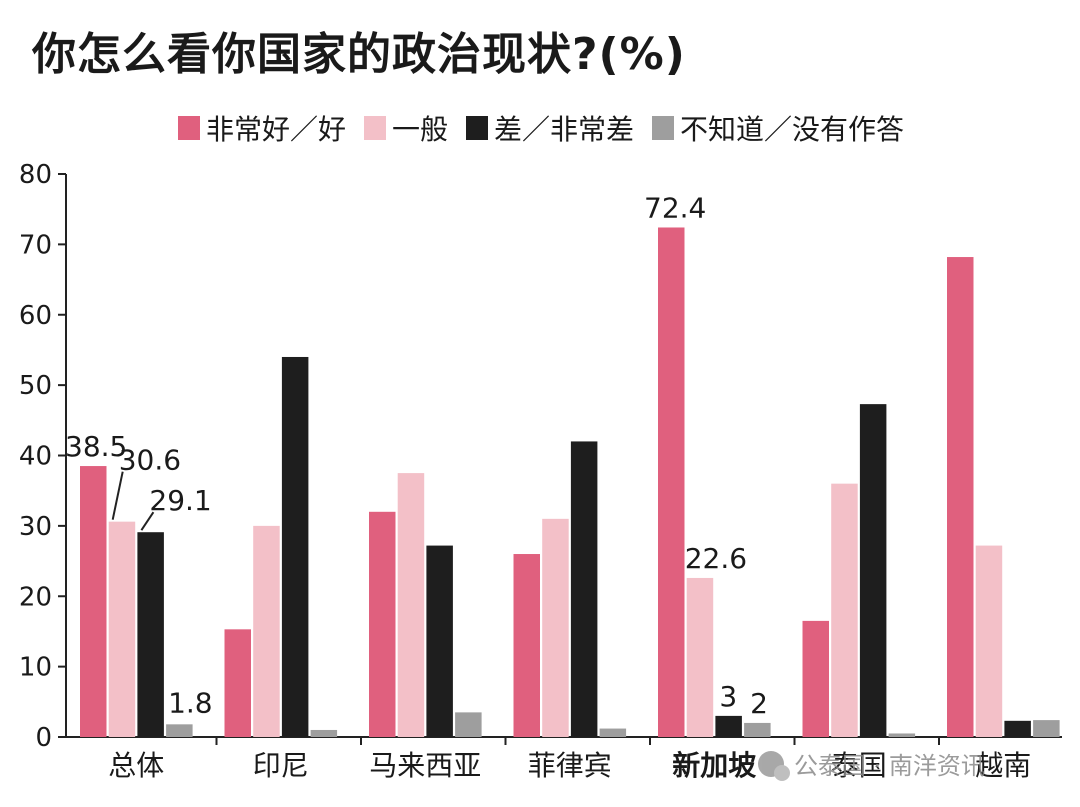 This screenshot has height=807, width=1080. Describe the element at coordinates (859, 765) in the screenshot. I see `x-category-label: 泰国` at that location.